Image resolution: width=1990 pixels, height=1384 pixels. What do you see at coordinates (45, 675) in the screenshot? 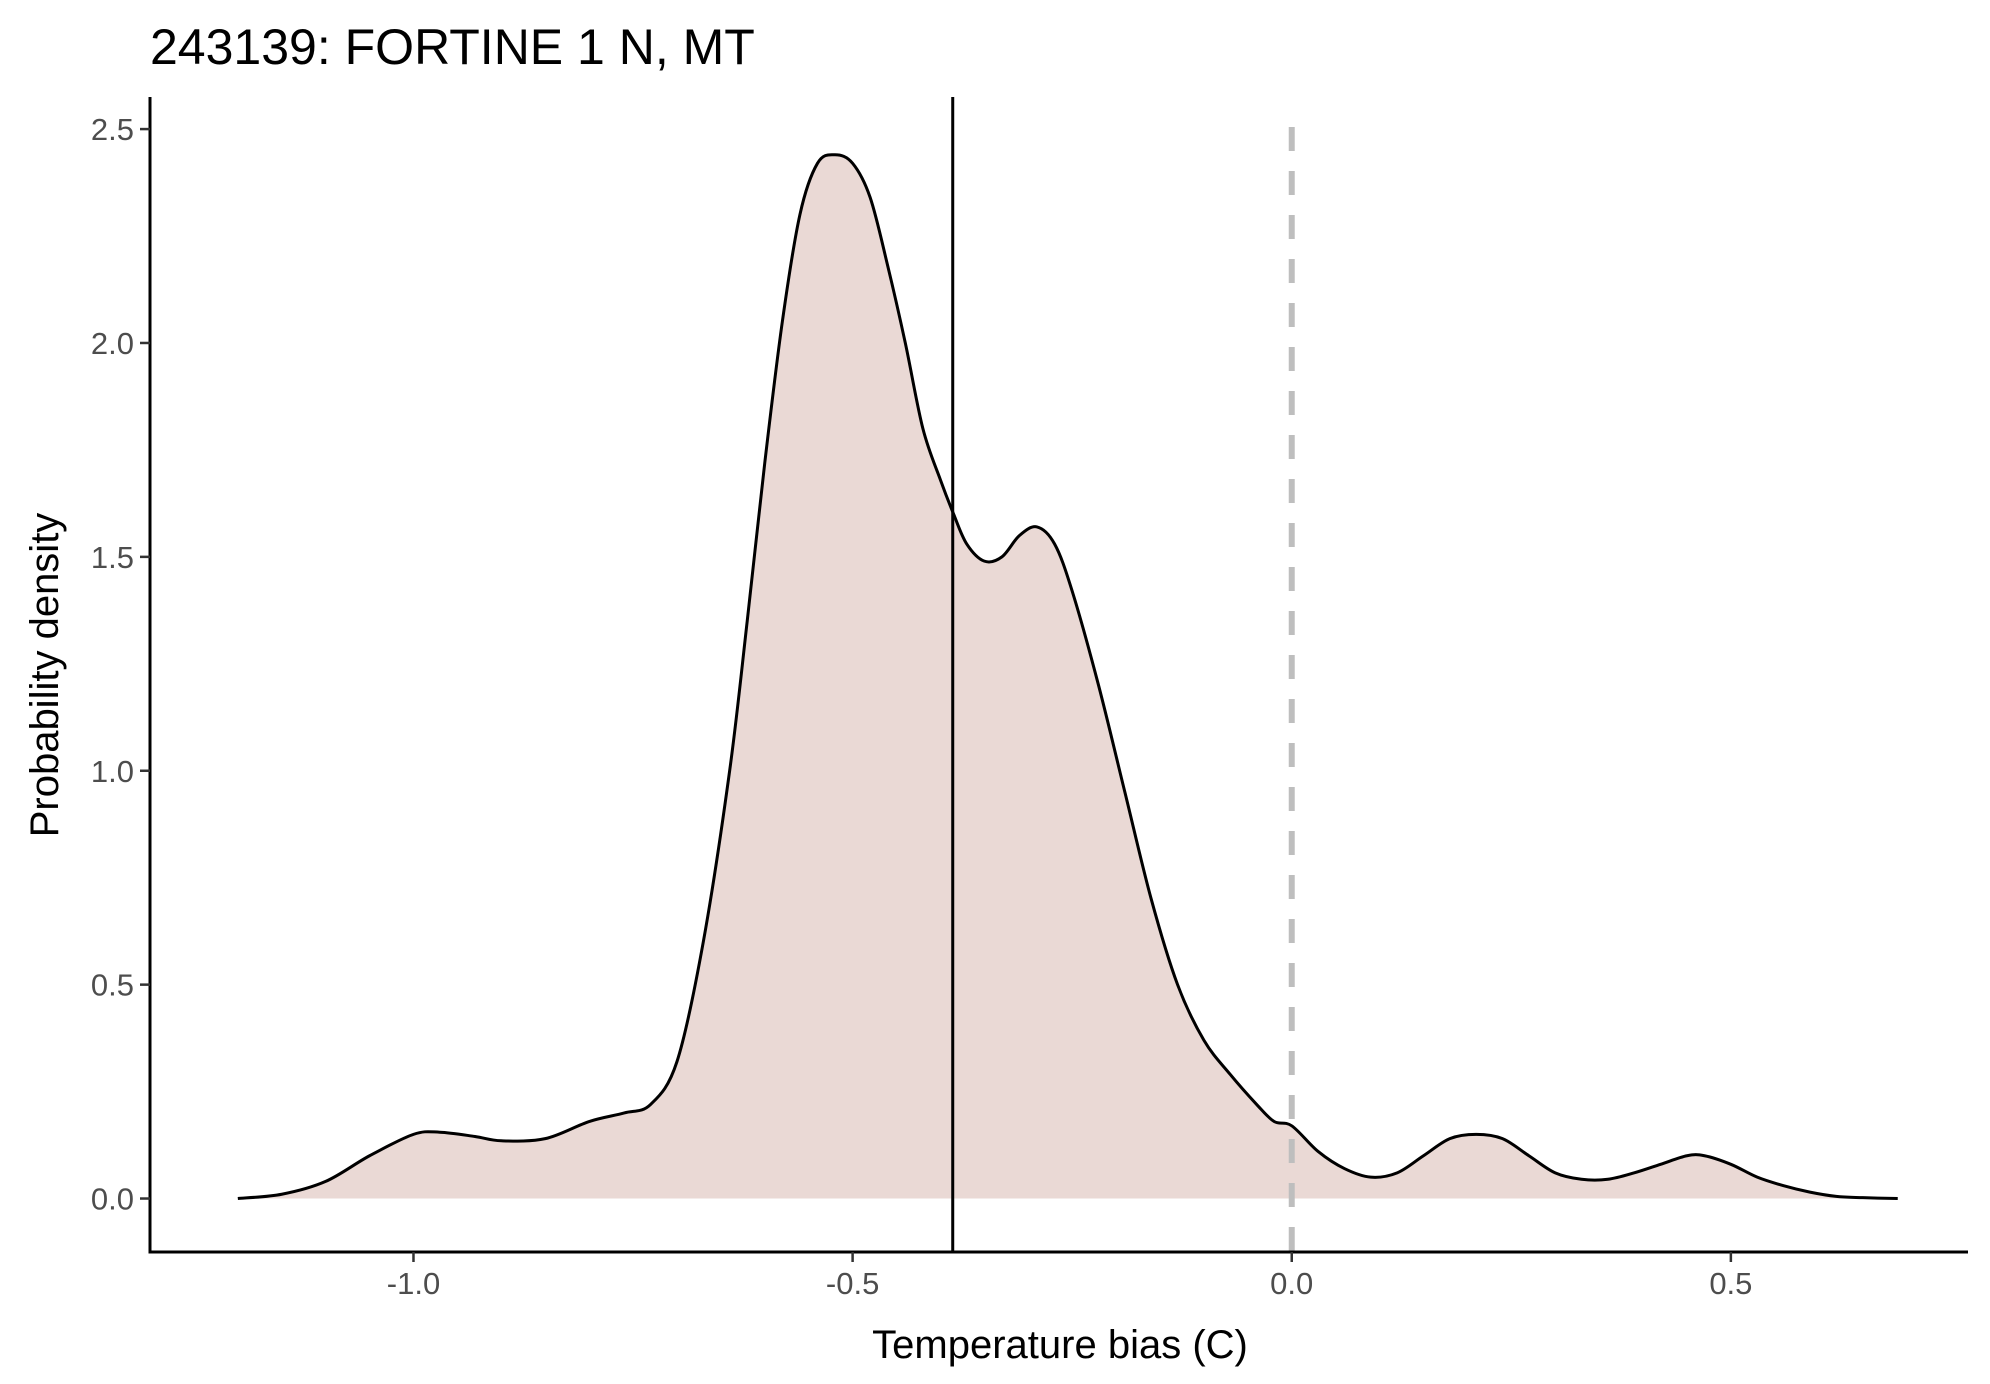
I see `y-axis-title: Probability density` at bounding box center [45, 675].